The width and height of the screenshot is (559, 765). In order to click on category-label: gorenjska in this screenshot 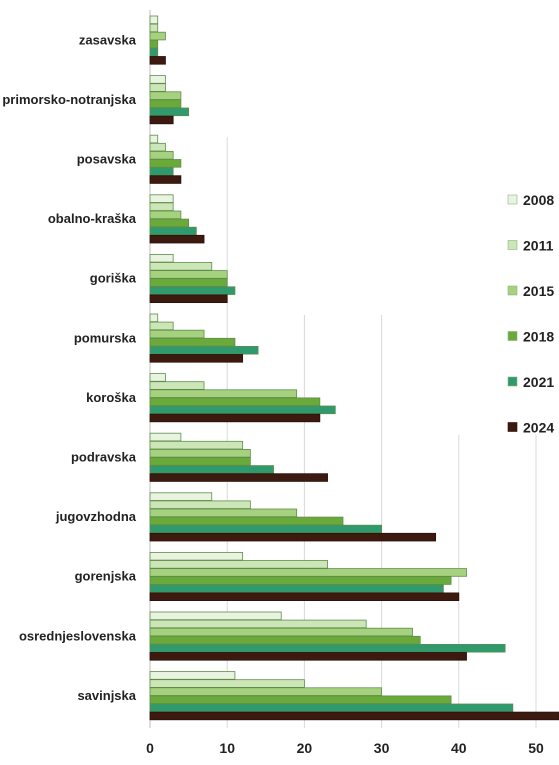, I will do `click(106, 576)`.